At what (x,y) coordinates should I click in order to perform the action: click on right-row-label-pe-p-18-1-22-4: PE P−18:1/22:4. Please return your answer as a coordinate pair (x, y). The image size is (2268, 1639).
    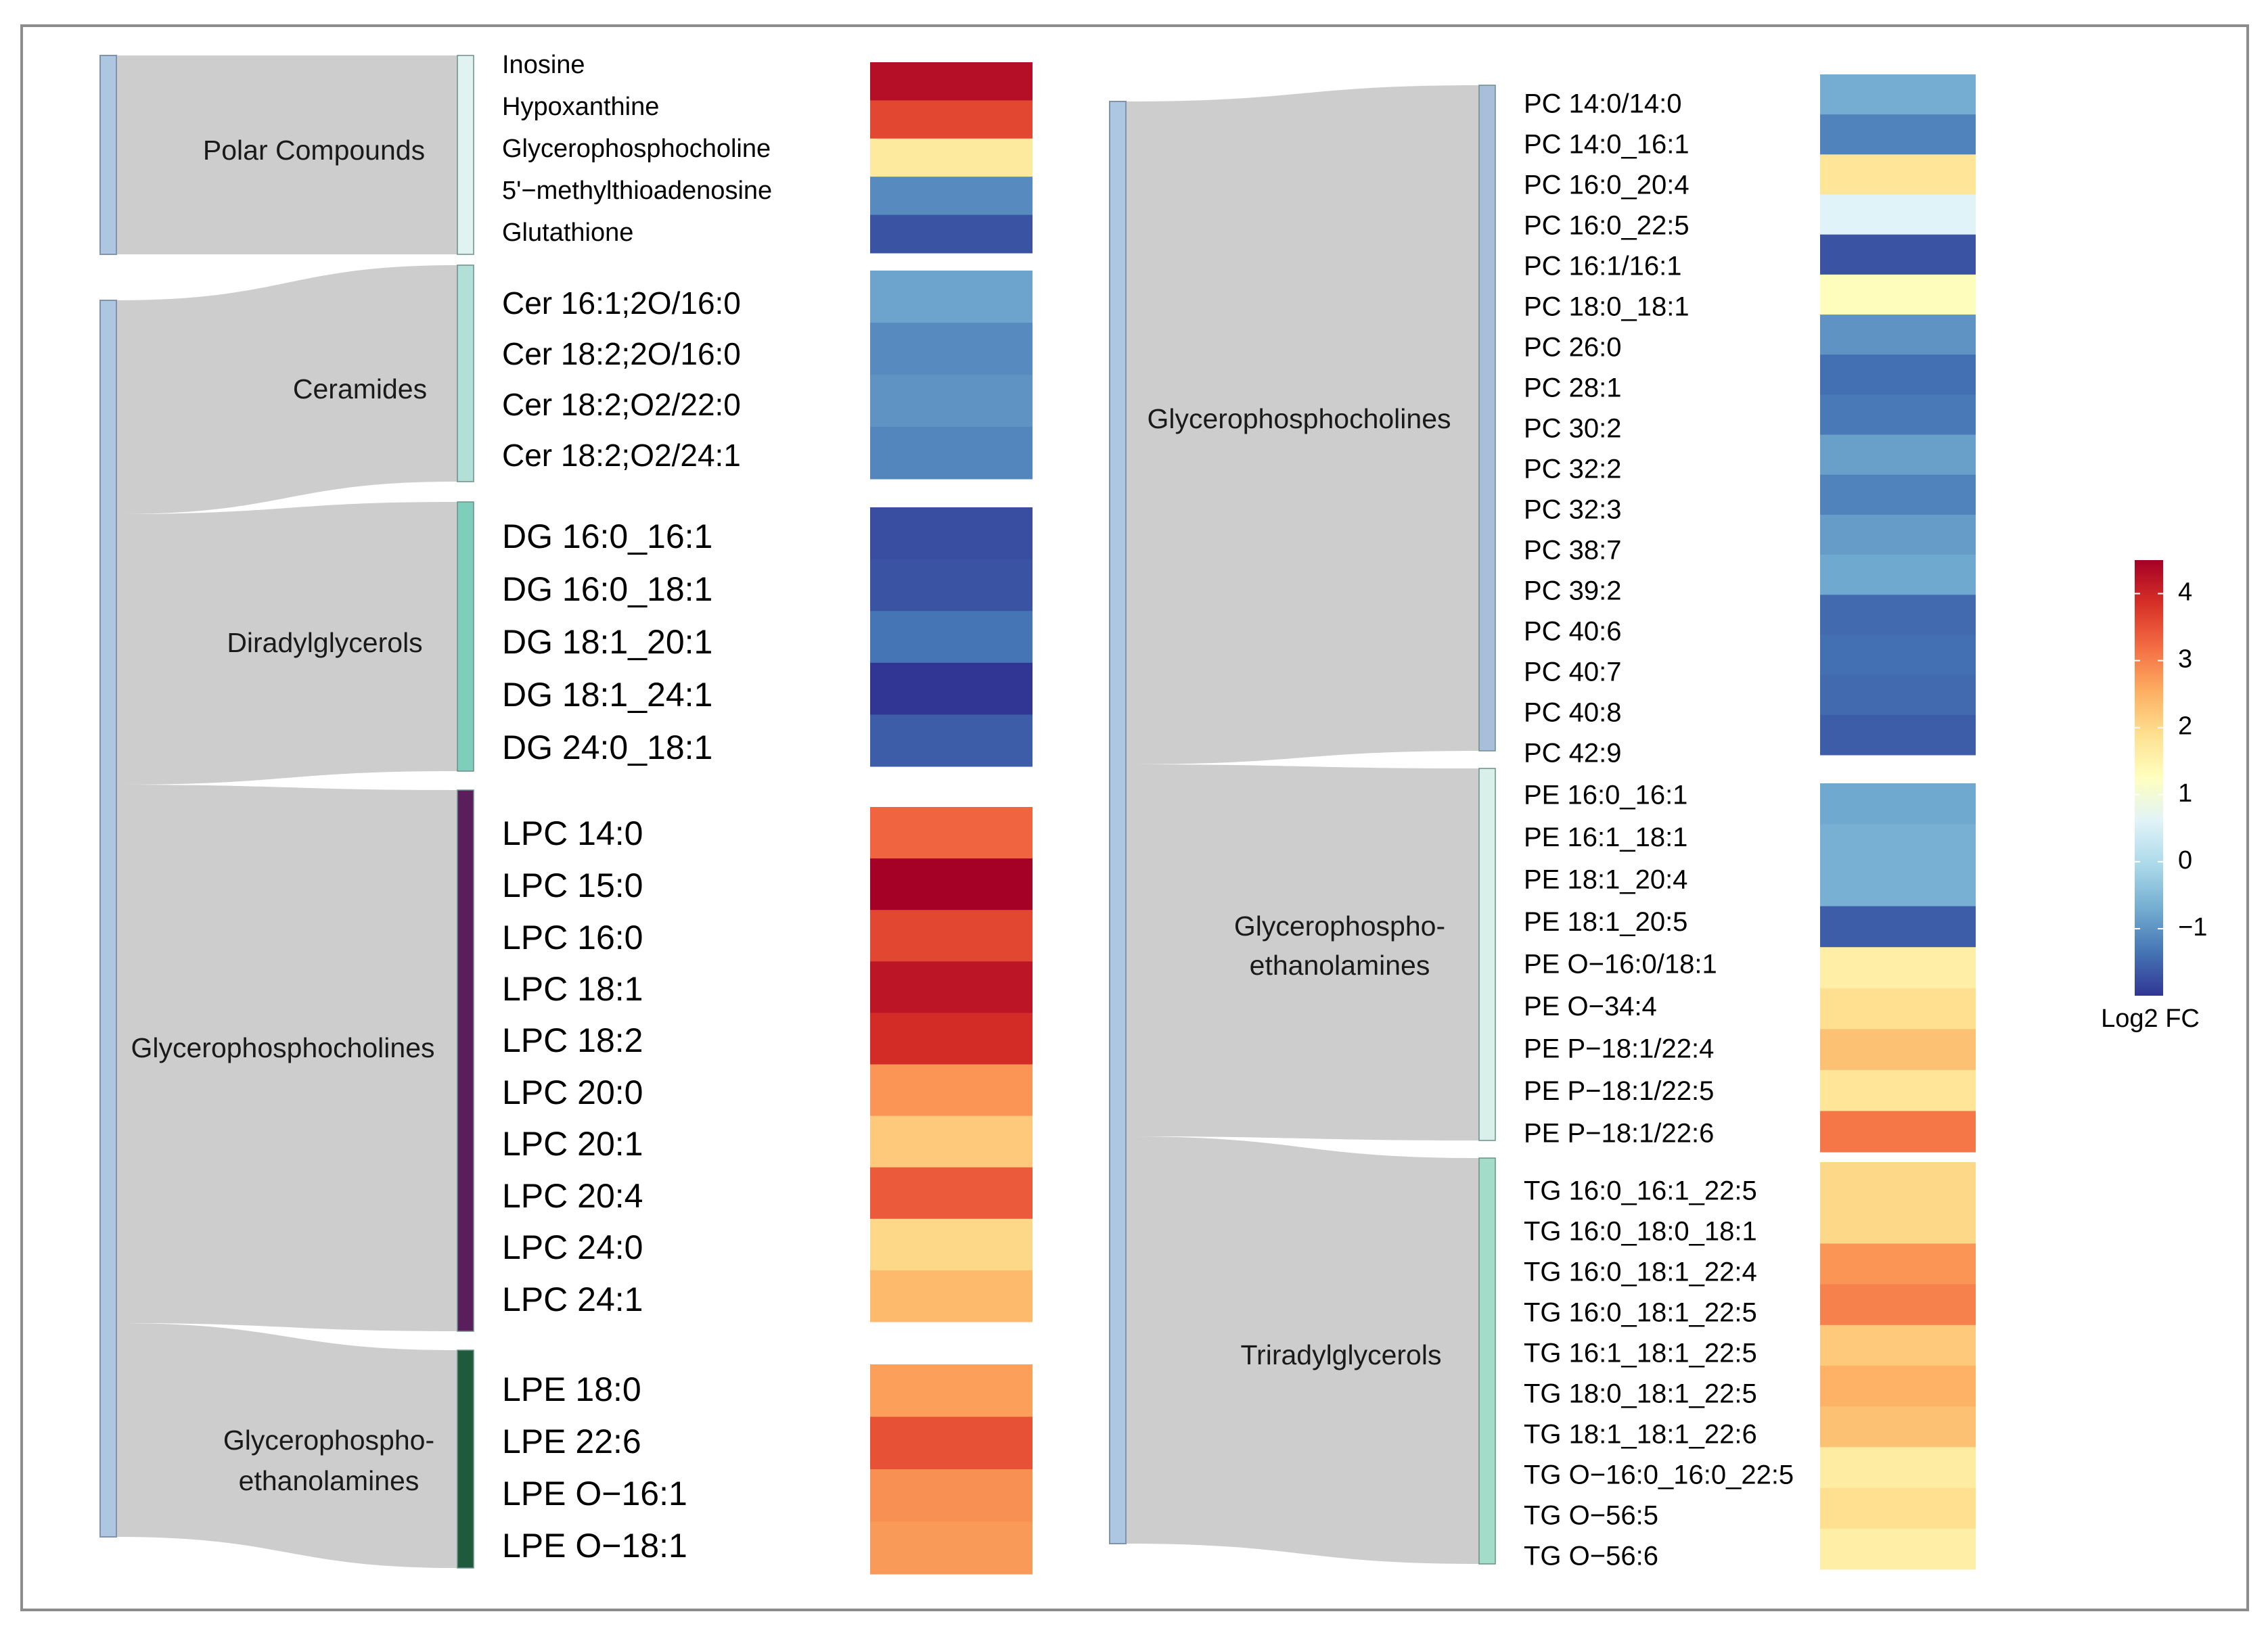
    Looking at the image, I should click on (1619, 1049).